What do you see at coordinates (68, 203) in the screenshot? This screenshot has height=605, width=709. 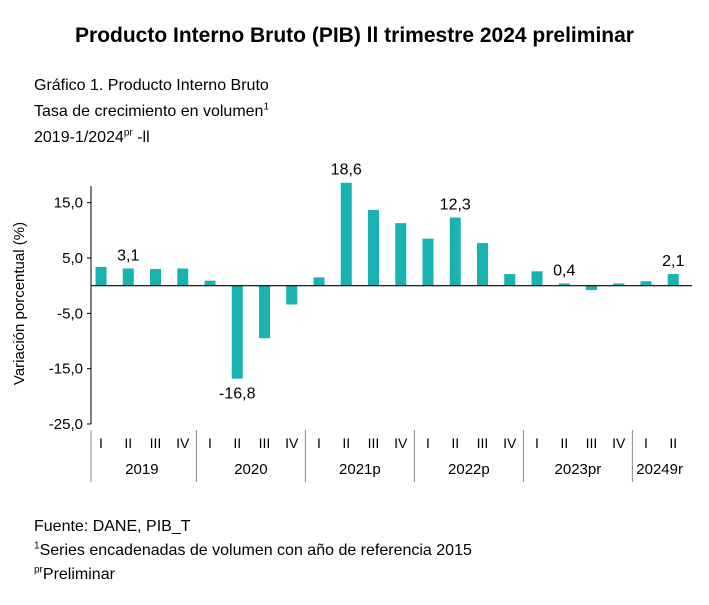 I see `y-tick-label: 15,0` at bounding box center [68, 203].